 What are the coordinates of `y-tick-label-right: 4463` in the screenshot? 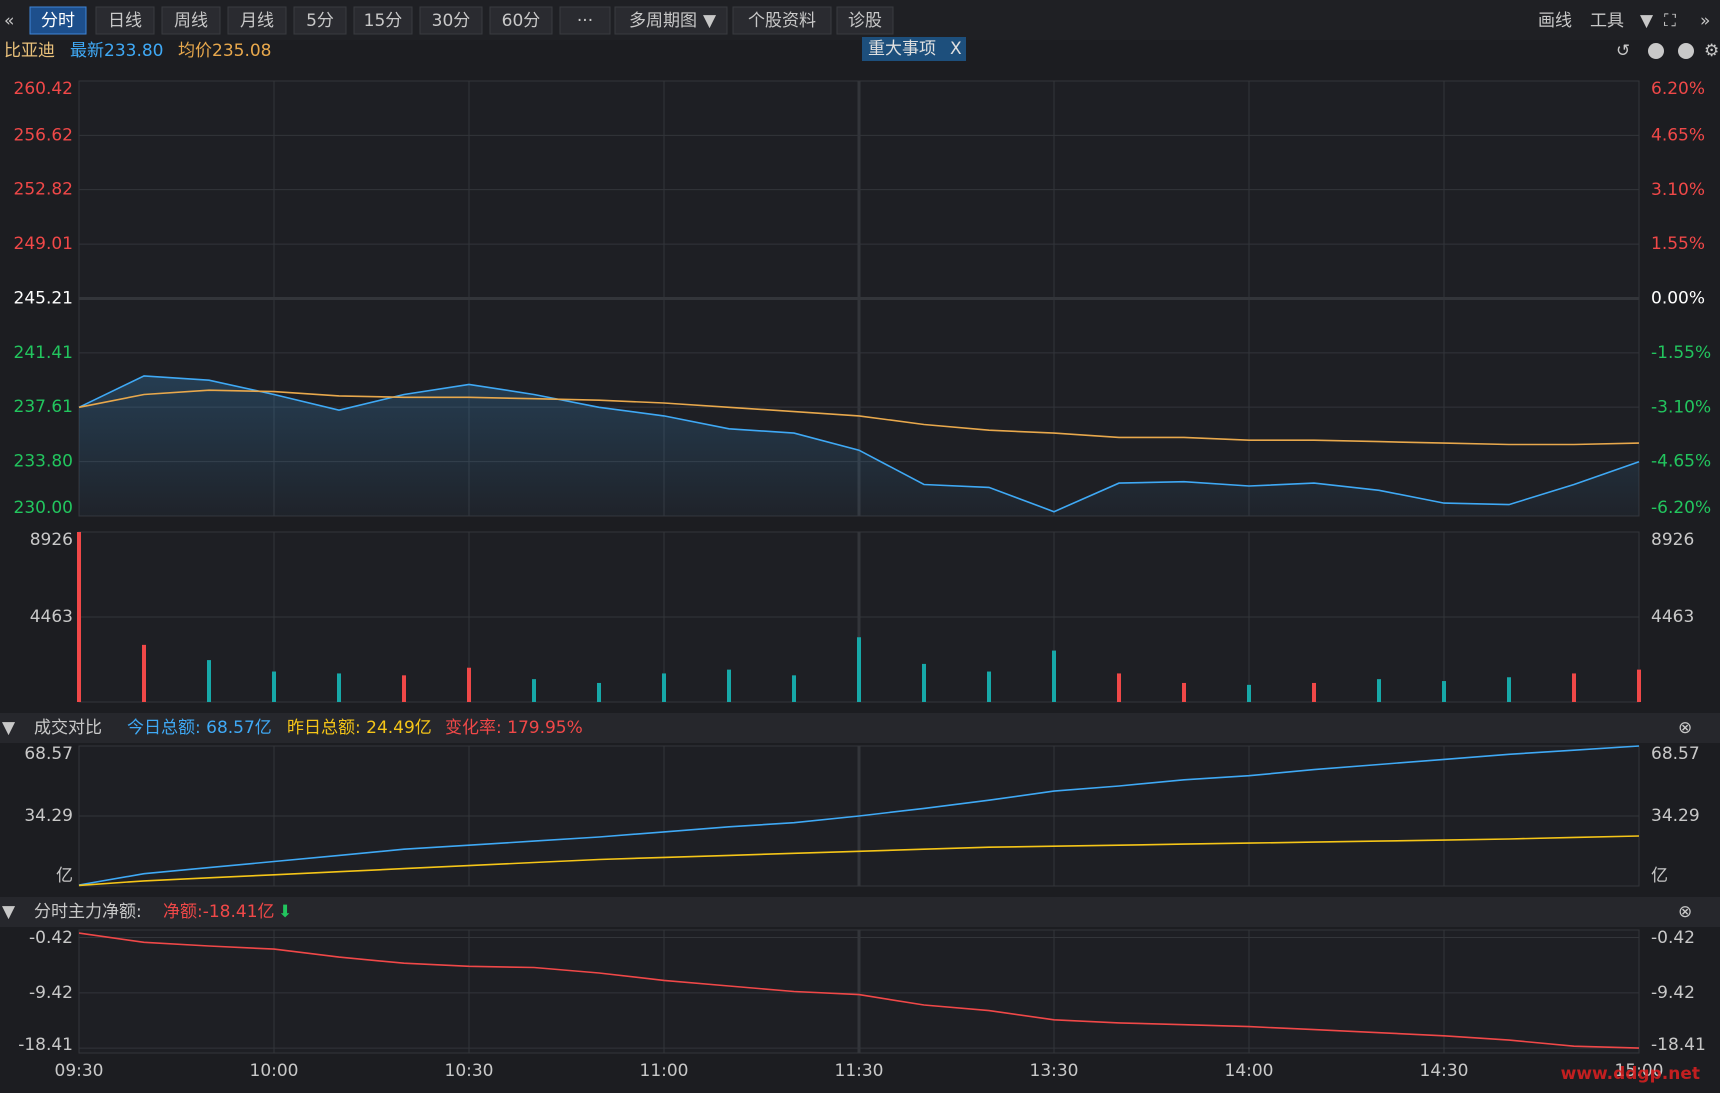 It's located at (1672, 617).